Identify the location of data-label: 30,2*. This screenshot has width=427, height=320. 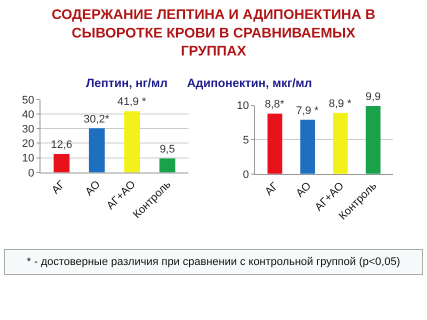
(97, 119).